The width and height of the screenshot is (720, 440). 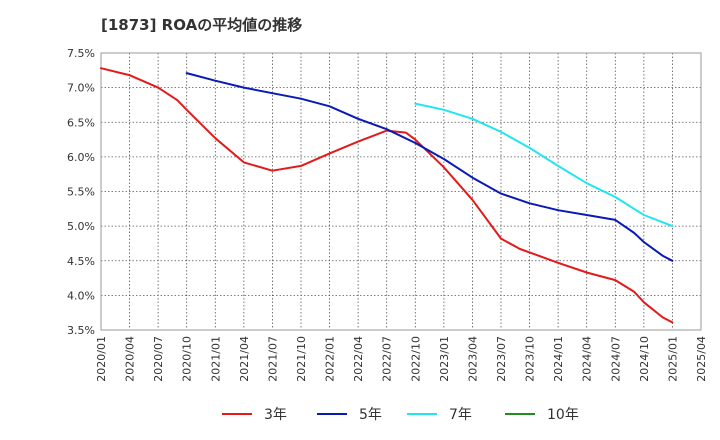 I want to click on x-tick-label: 2025/04, so click(x=701, y=359).